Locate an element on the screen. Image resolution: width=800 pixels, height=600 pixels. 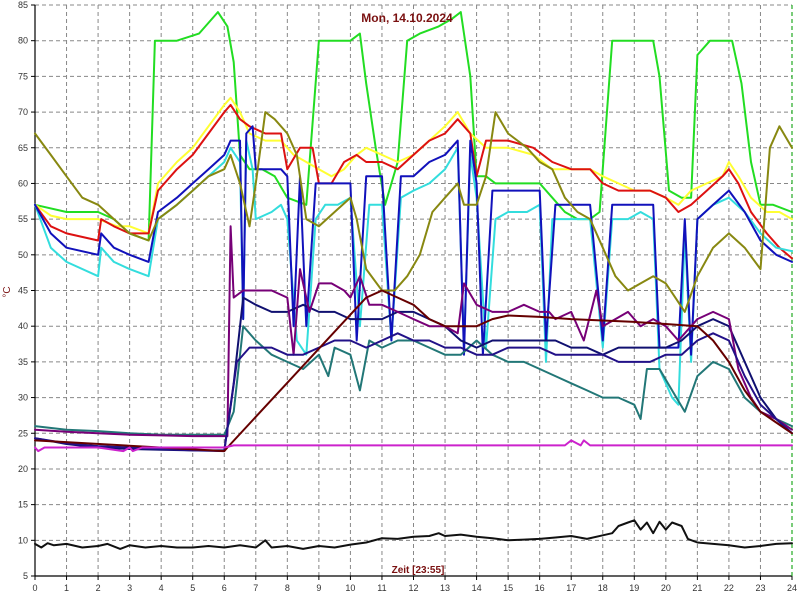
x-tick-label-0: 0 is located at coordinates (34, 588).